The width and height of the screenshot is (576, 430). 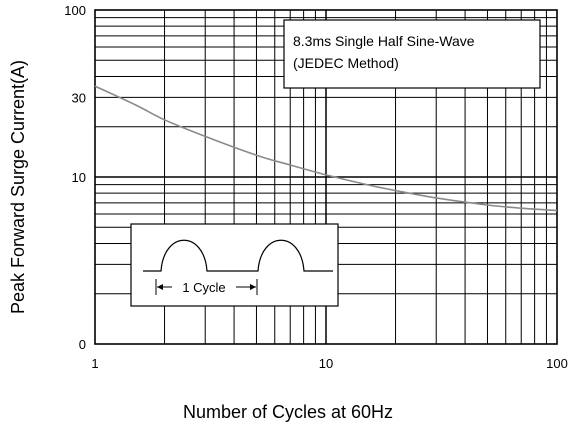 I want to click on x-tick-label: 100, so click(x=557, y=363).